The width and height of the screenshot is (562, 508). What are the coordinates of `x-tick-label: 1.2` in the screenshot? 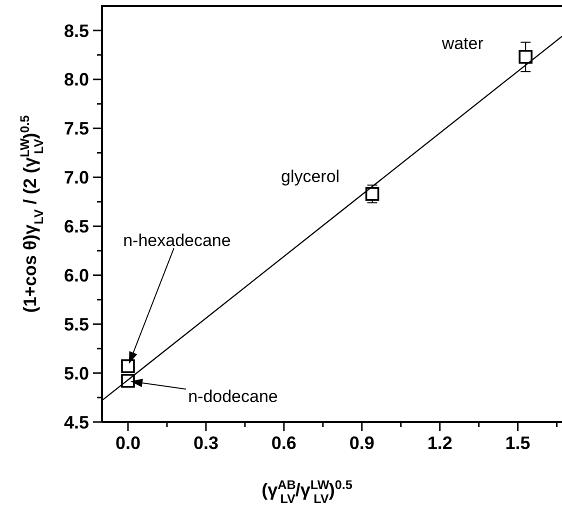 It's located at (439, 443).